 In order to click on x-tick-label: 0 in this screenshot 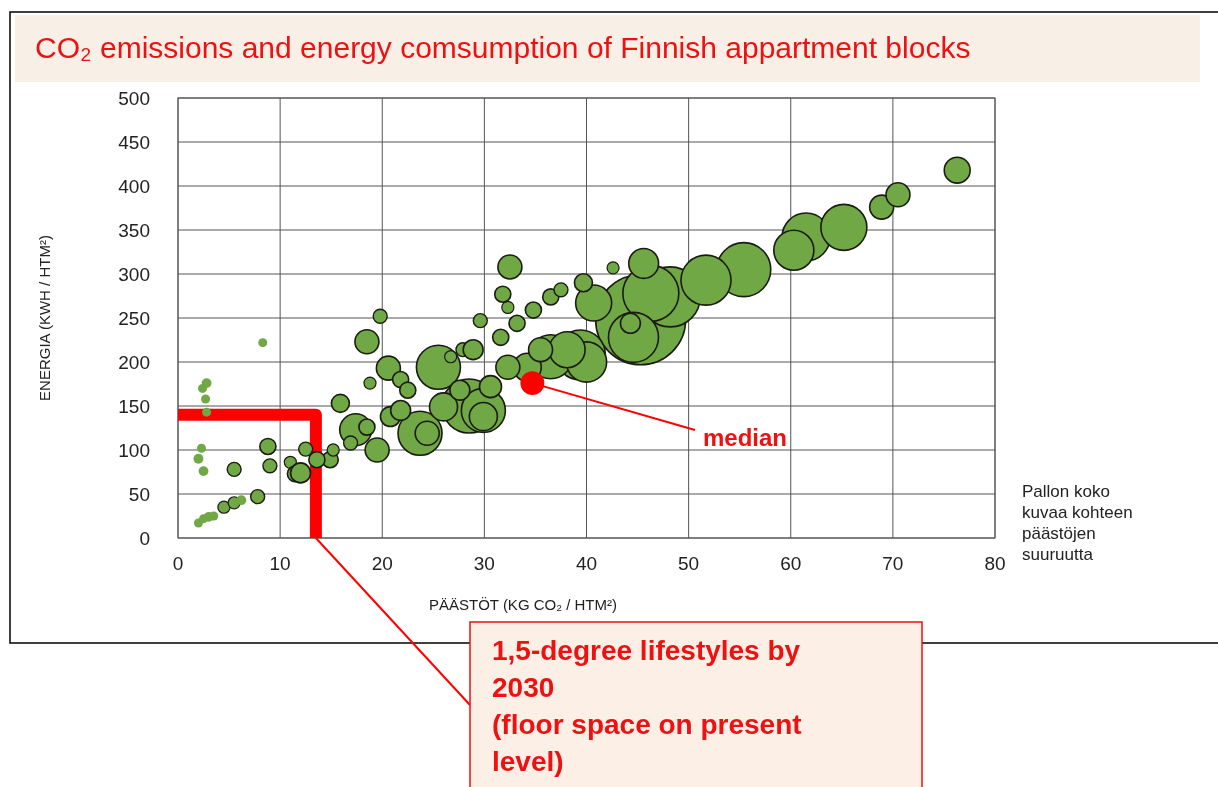, I will do `click(178, 563)`.